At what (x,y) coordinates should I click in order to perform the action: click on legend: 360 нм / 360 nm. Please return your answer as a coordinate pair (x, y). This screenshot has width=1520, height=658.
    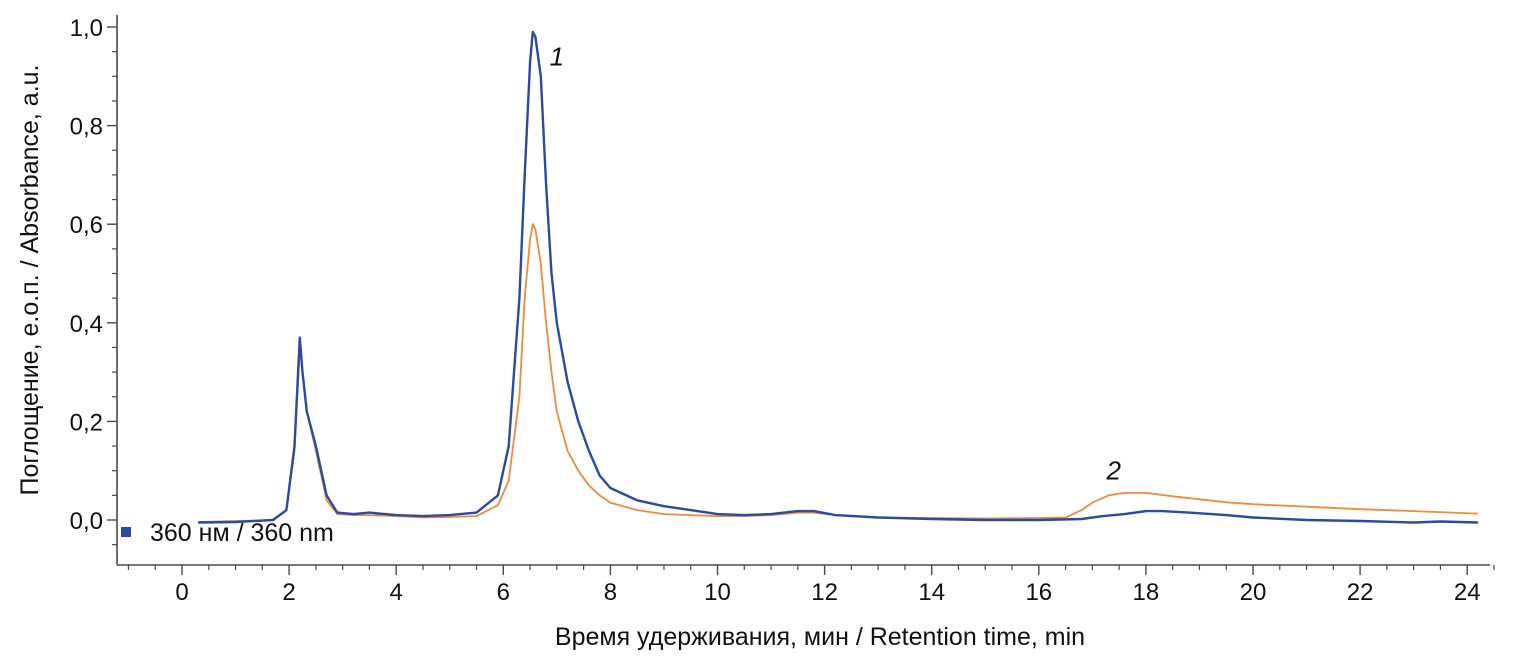
    Looking at the image, I should click on (227, 533).